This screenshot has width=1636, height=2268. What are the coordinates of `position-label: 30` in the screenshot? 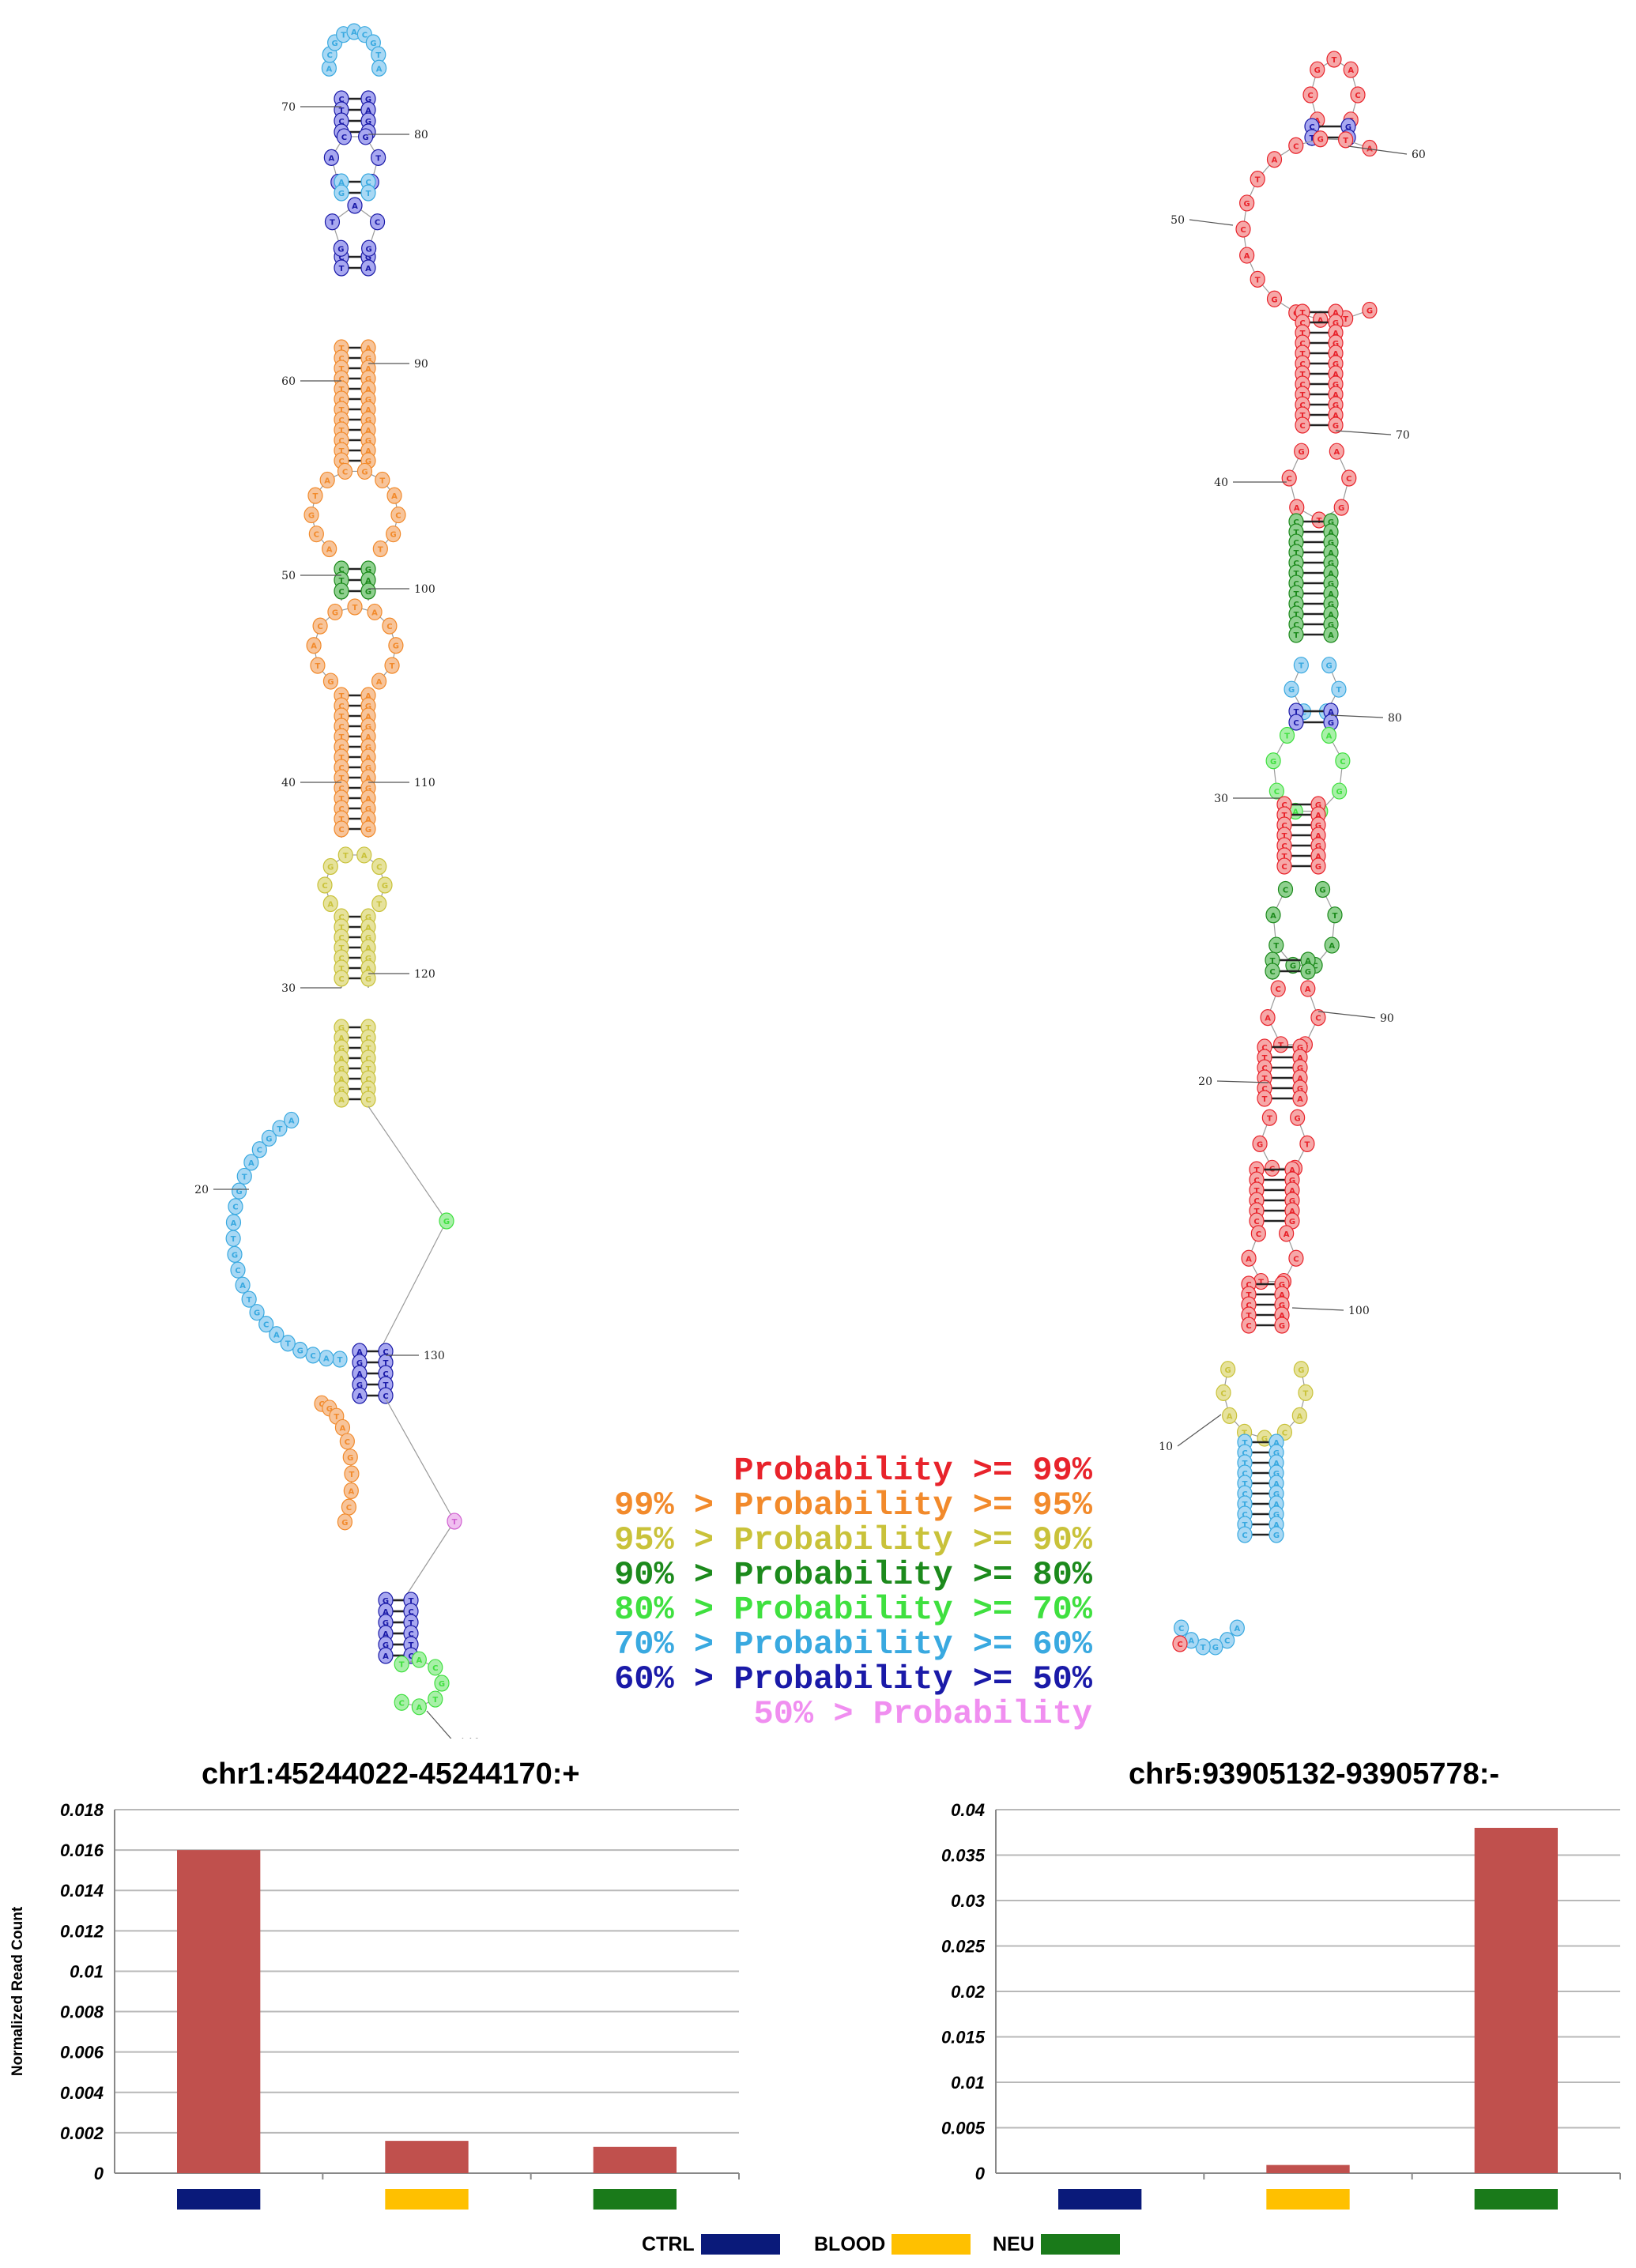 It's located at (1221, 799).